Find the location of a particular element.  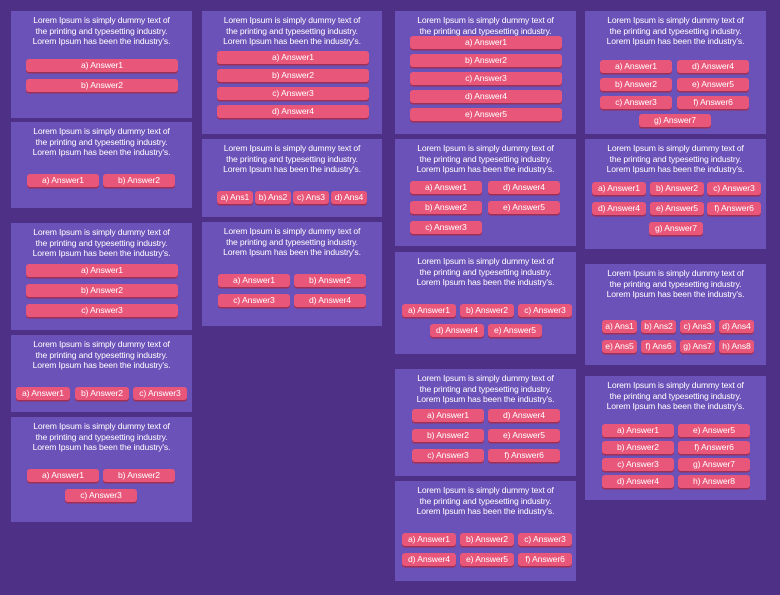

answer-button: e) Ans5 is located at coordinates (619, 346).